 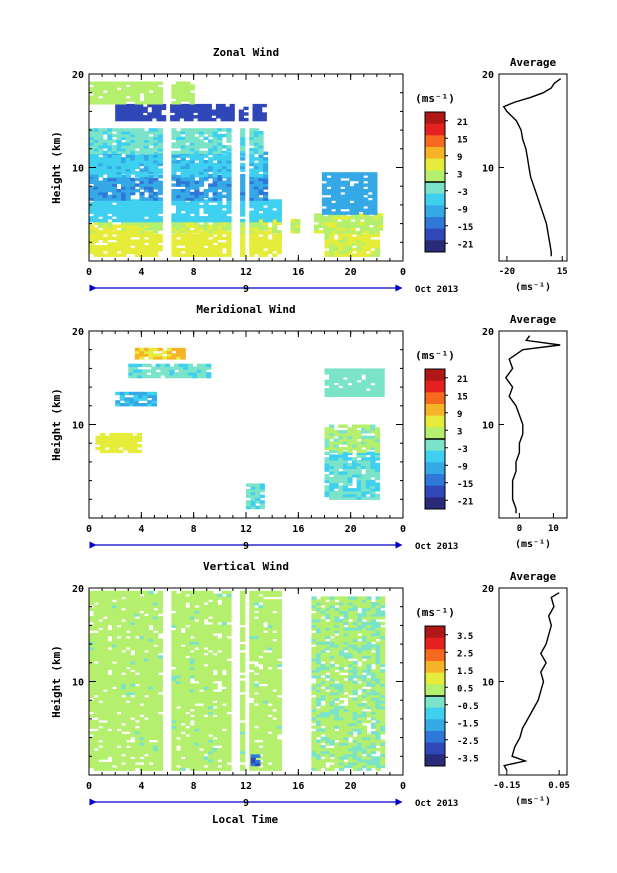 I want to click on colorbar-tick-label: 9, so click(x=459, y=158).